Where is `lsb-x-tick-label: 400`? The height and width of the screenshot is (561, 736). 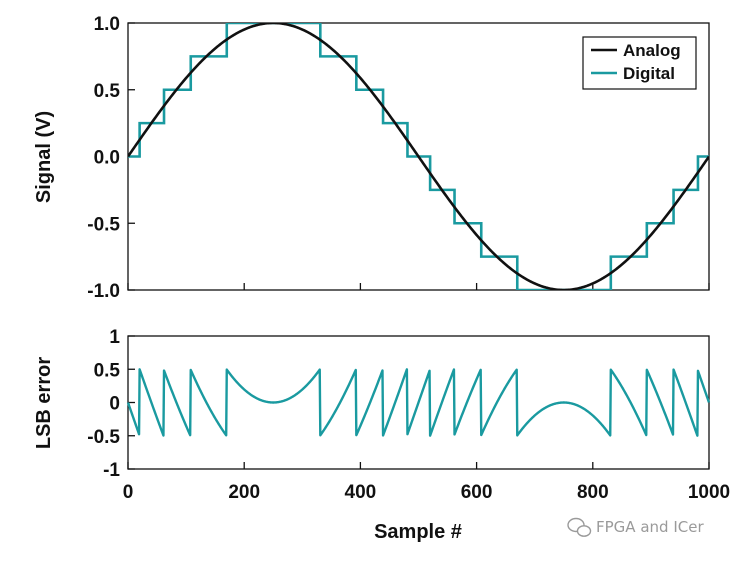 lsb-x-tick-label: 400 is located at coordinates (361, 492).